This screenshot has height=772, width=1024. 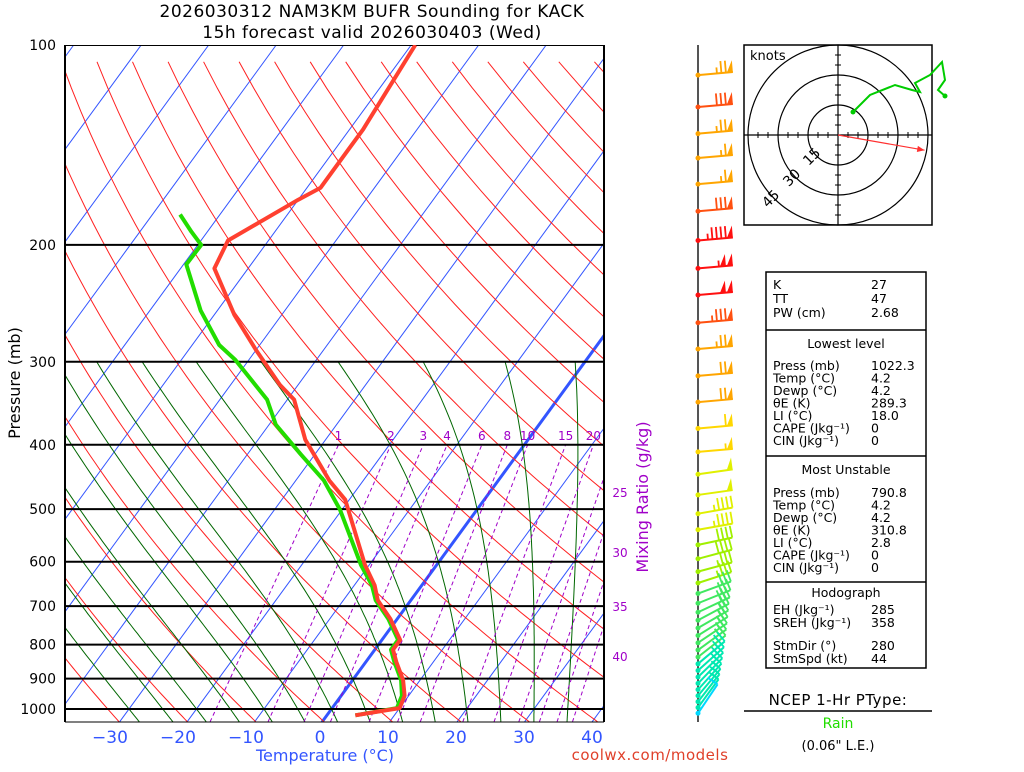 What do you see at coordinates (508, 436) in the screenshot?
I see `mixing-ratio-label: 8` at bounding box center [508, 436].